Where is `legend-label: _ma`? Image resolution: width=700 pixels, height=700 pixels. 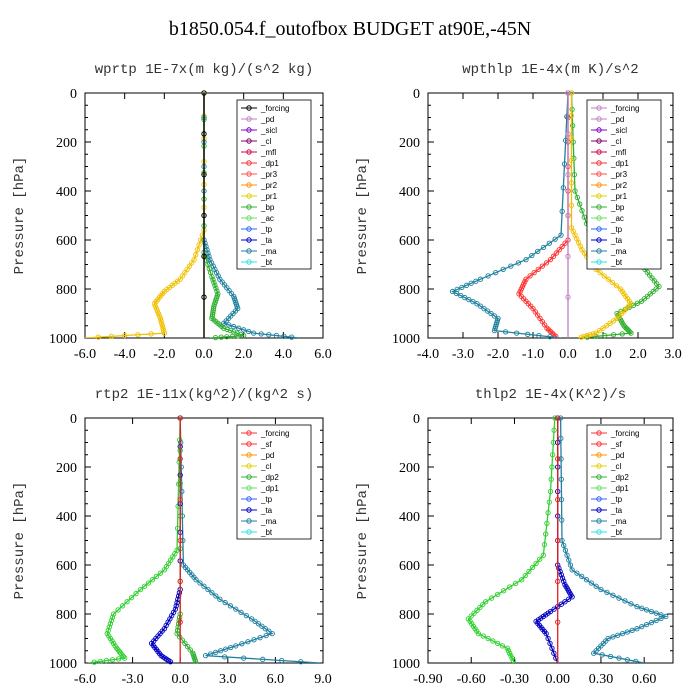 legend-label: _ma is located at coordinates (268, 521).